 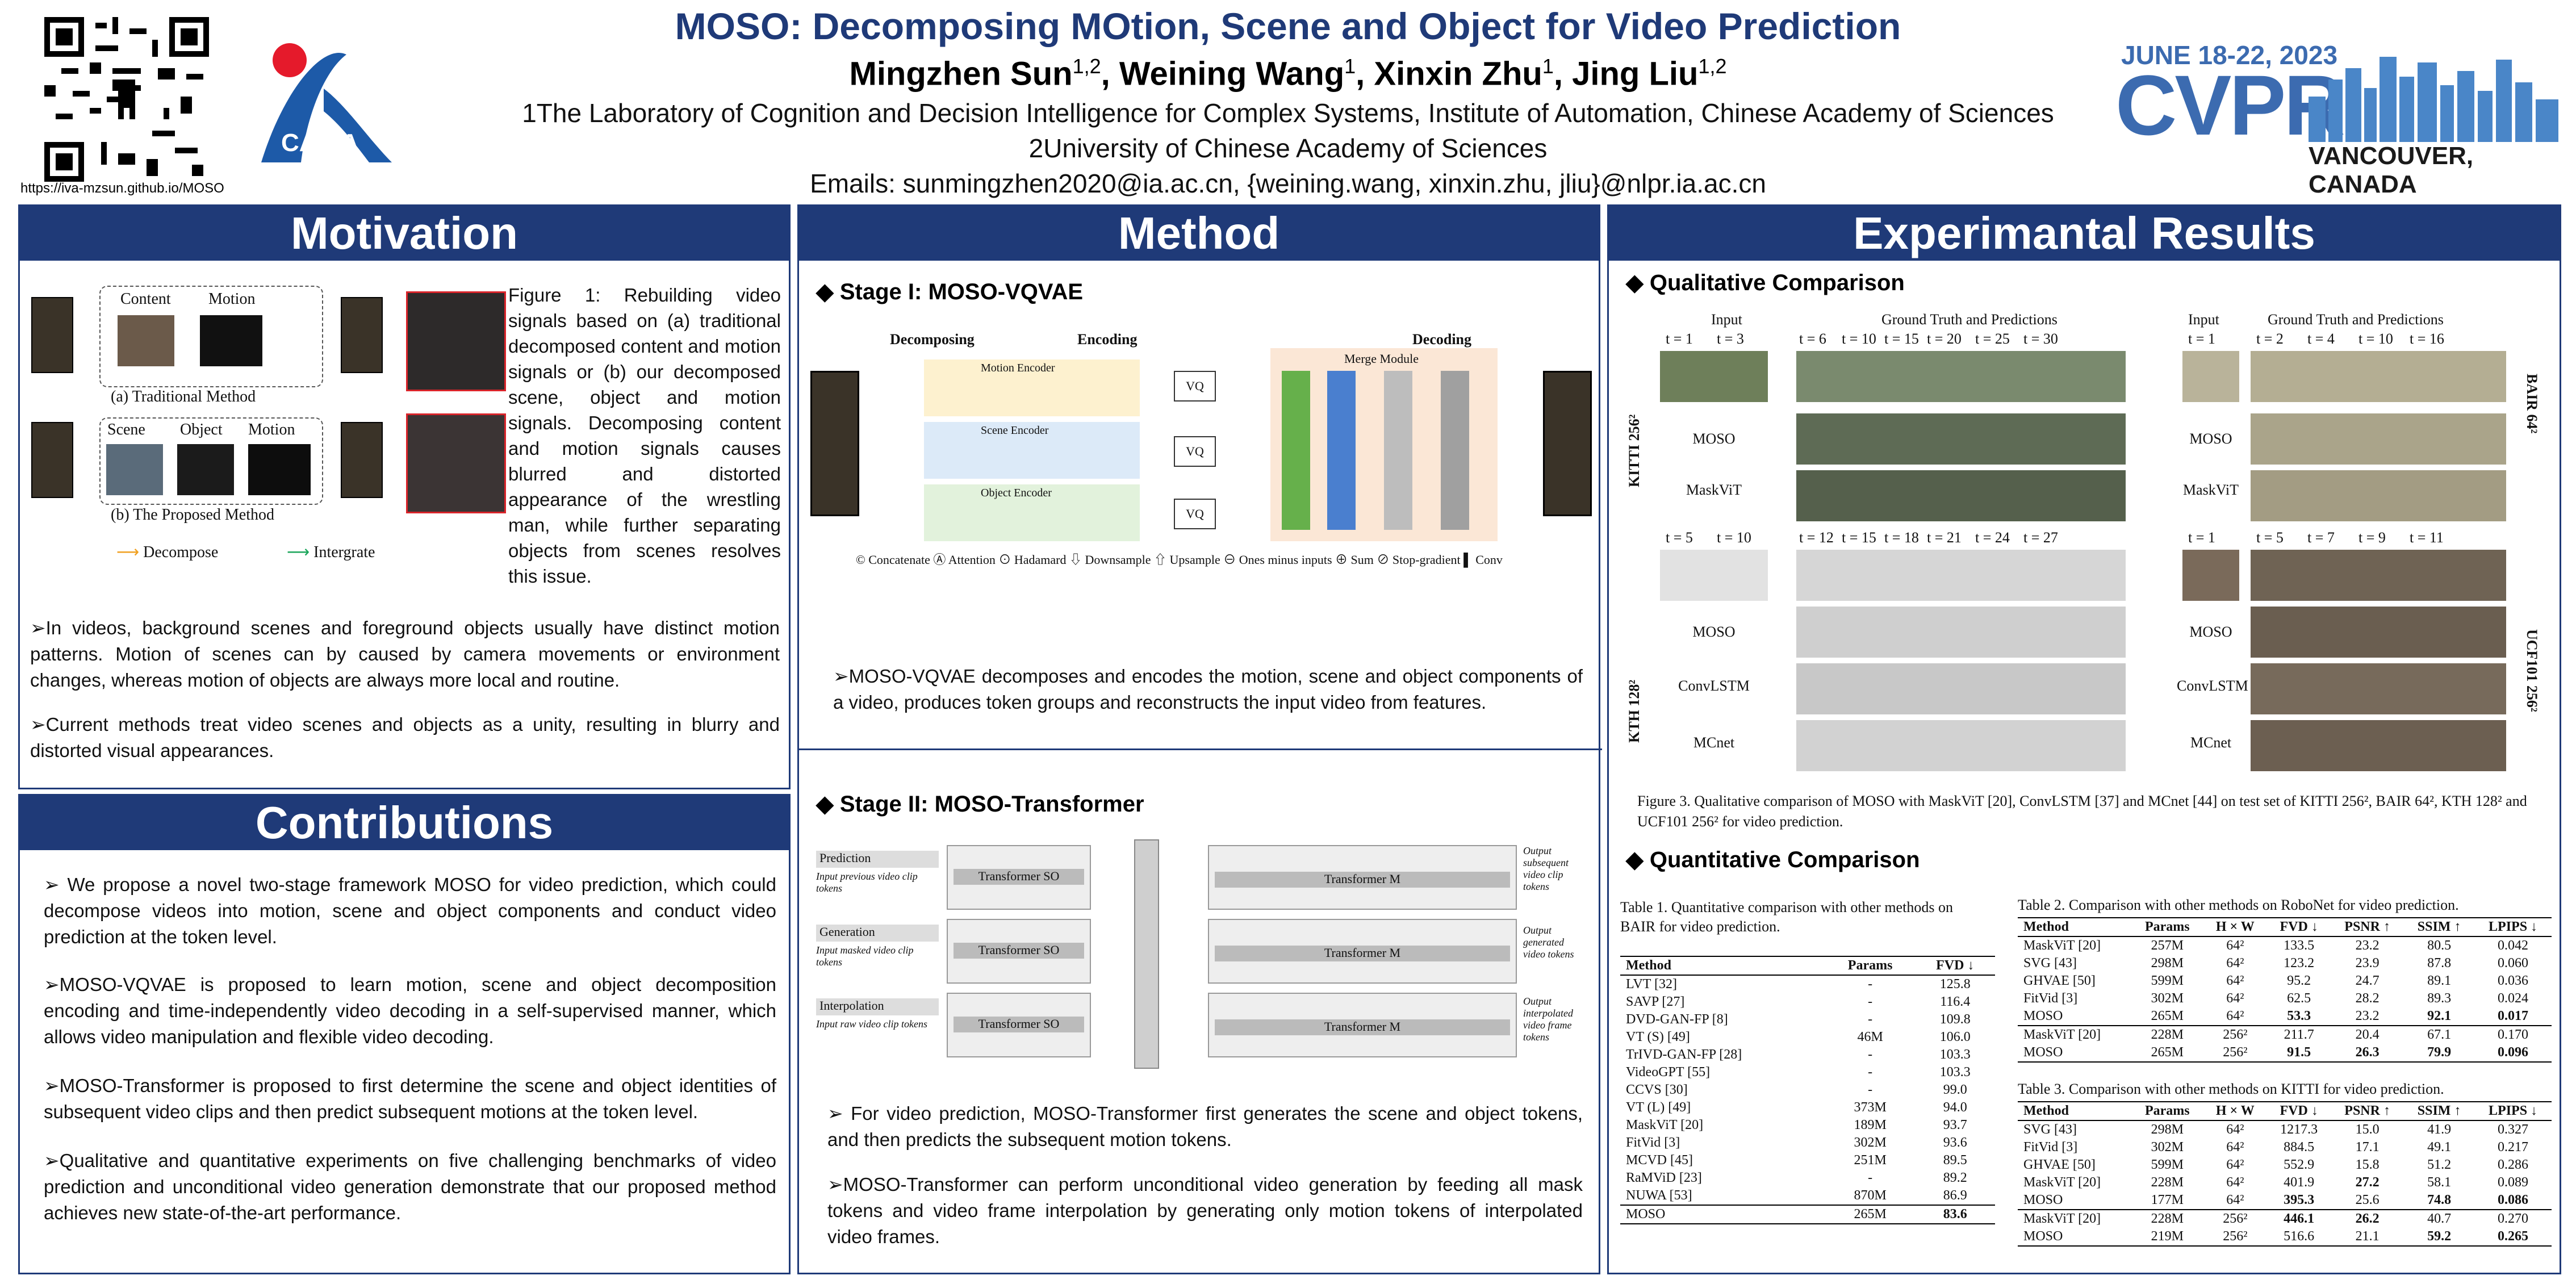 What do you see at coordinates (2299, 1200) in the screenshot?
I see `table-cell: 395.3` at bounding box center [2299, 1200].